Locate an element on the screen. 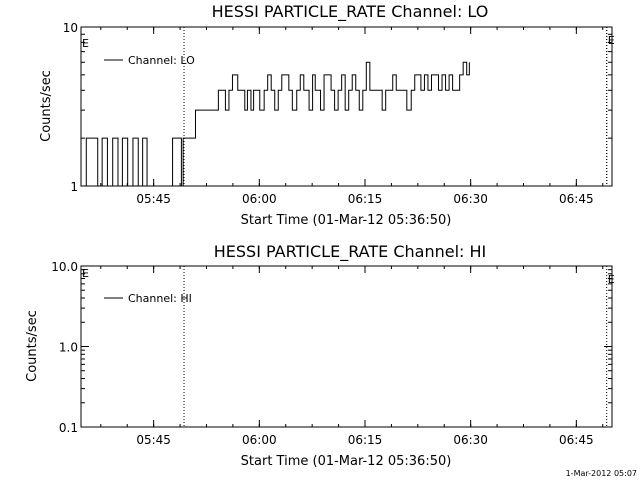 The image size is (640, 480). y-tick-label-hi: 10.0 is located at coordinates (64, 267).